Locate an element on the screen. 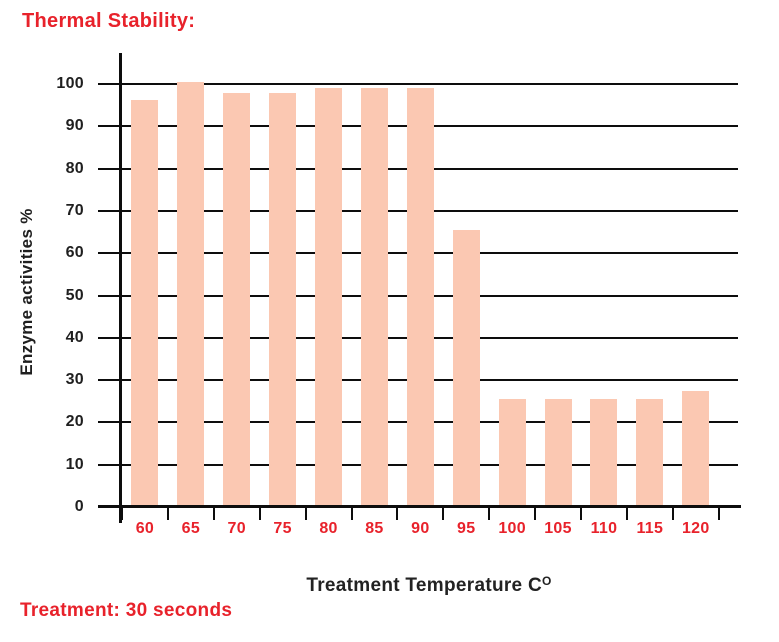 This screenshot has height=642, width=779. y-tick-label-0: 0 is located at coordinates (79, 506).